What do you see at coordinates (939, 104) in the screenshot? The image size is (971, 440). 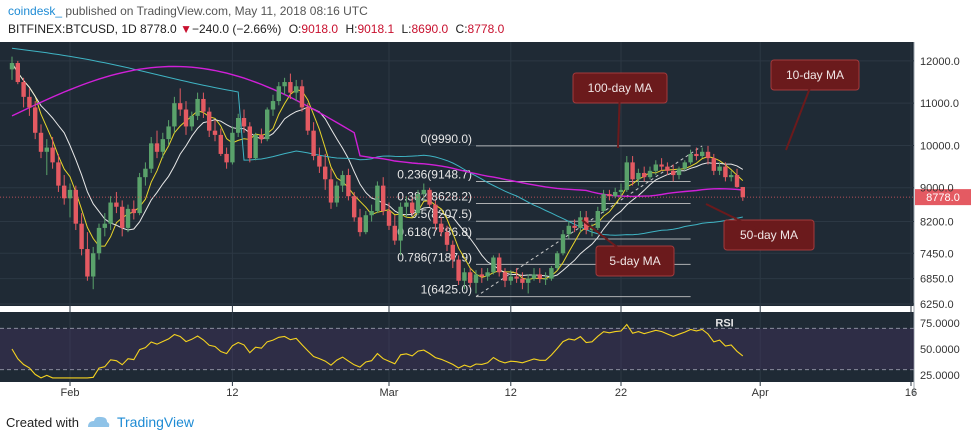 I see `price-axis-tick: 11000.0` at bounding box center [939, 104].